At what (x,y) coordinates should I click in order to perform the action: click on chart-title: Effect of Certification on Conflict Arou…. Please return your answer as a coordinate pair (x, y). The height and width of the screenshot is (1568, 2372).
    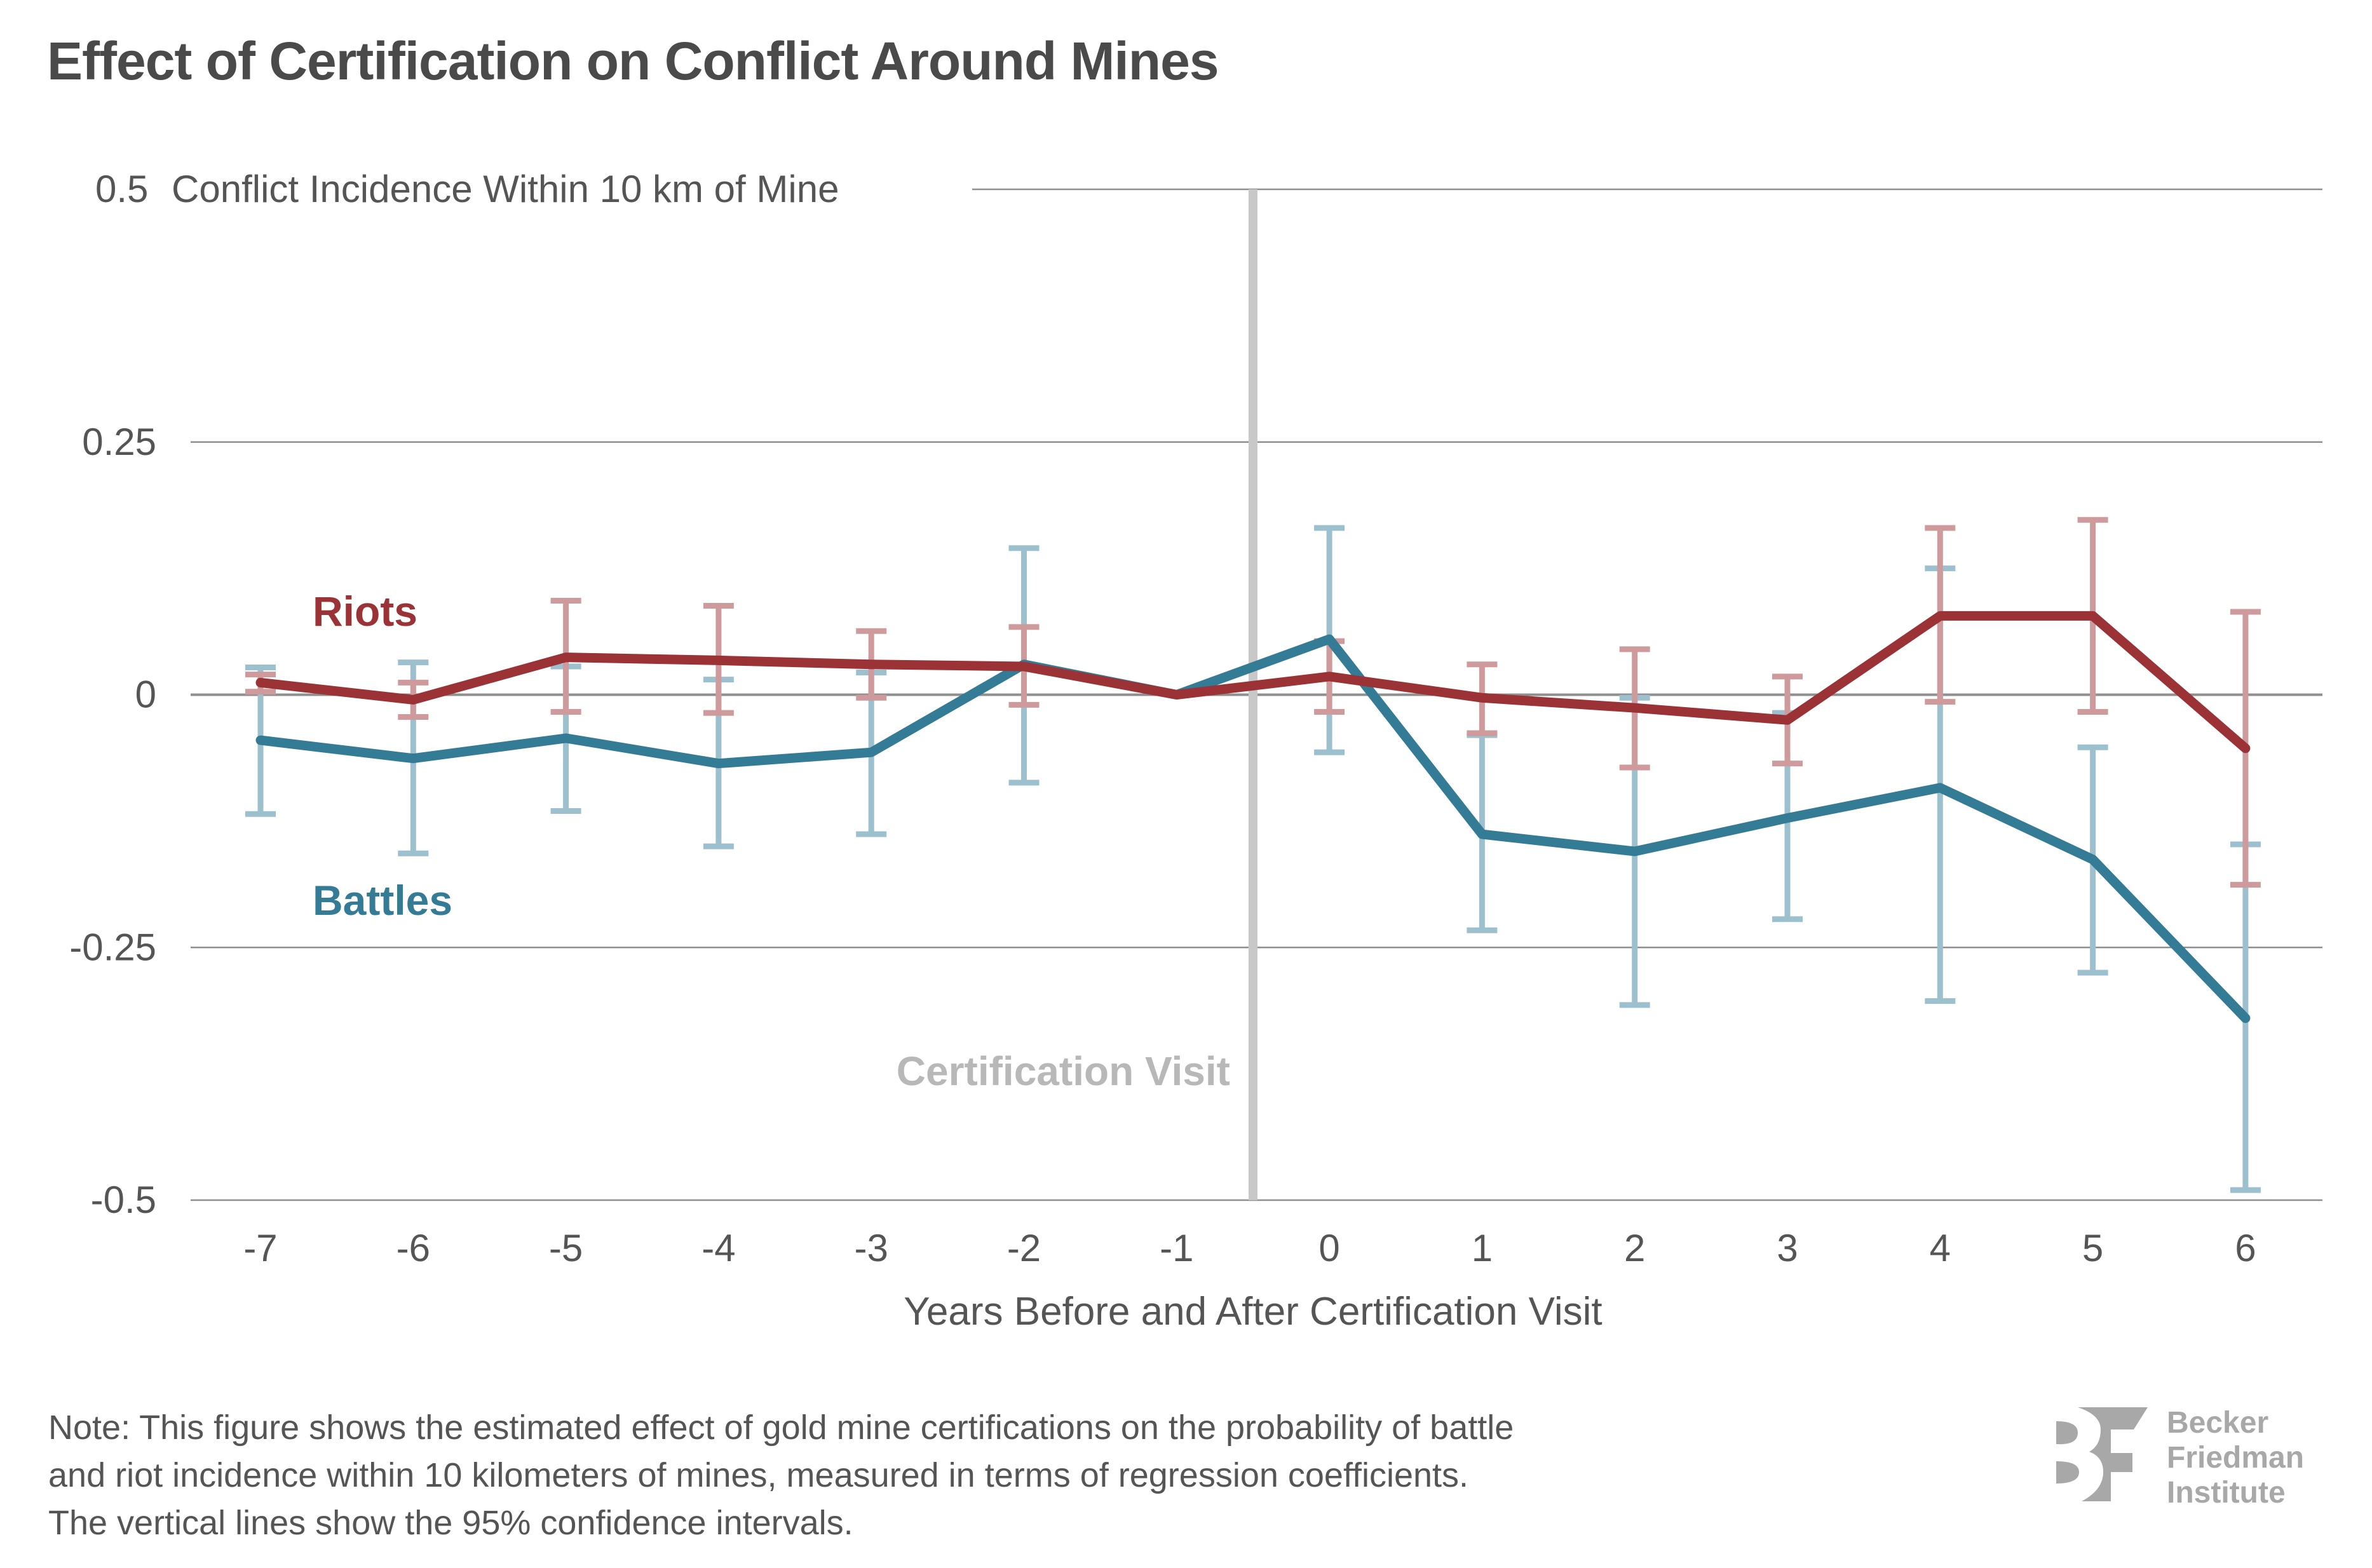
    Looking at the image, I should click on (633, 61).